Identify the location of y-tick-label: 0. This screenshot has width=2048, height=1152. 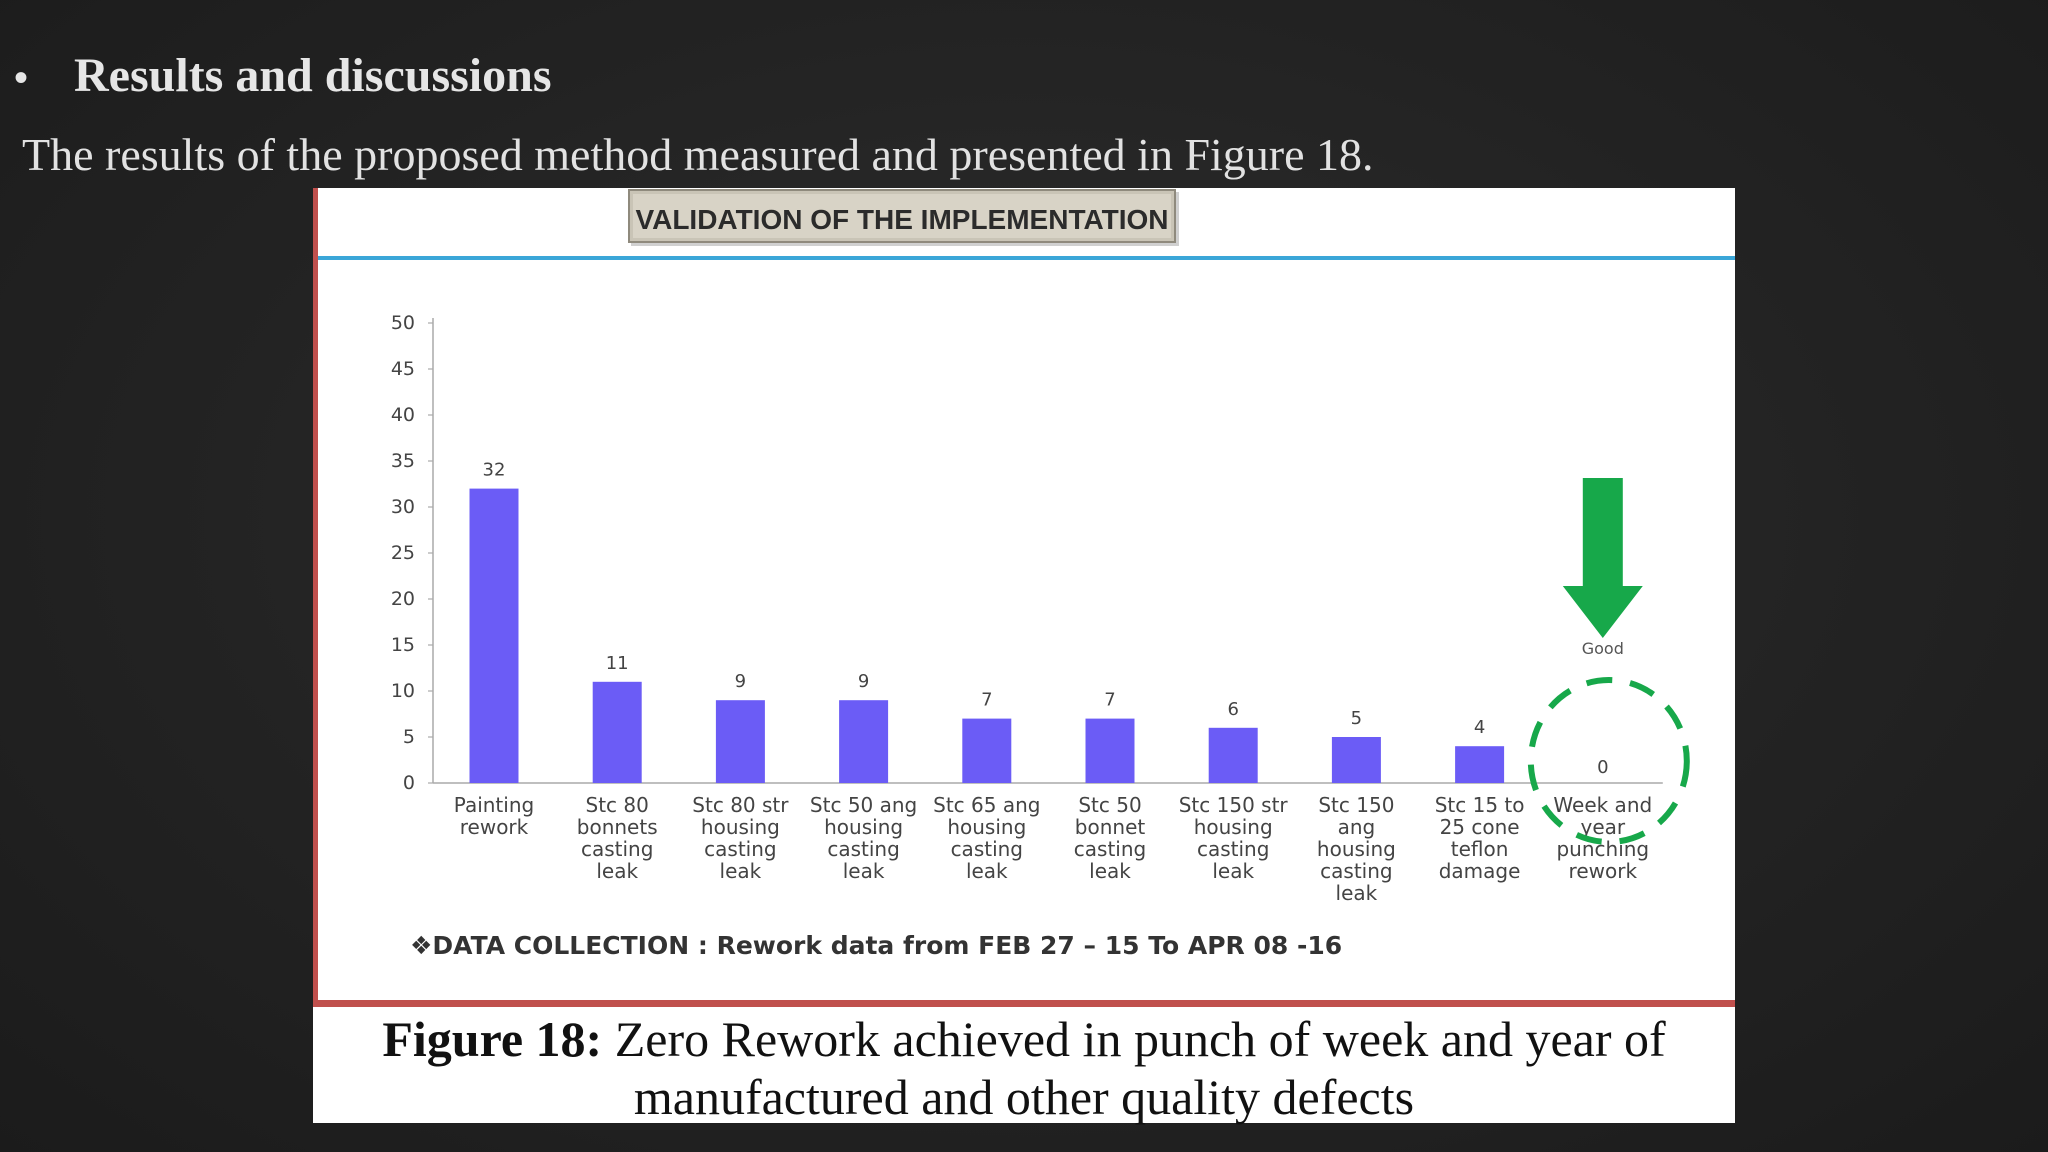
(409, 783).